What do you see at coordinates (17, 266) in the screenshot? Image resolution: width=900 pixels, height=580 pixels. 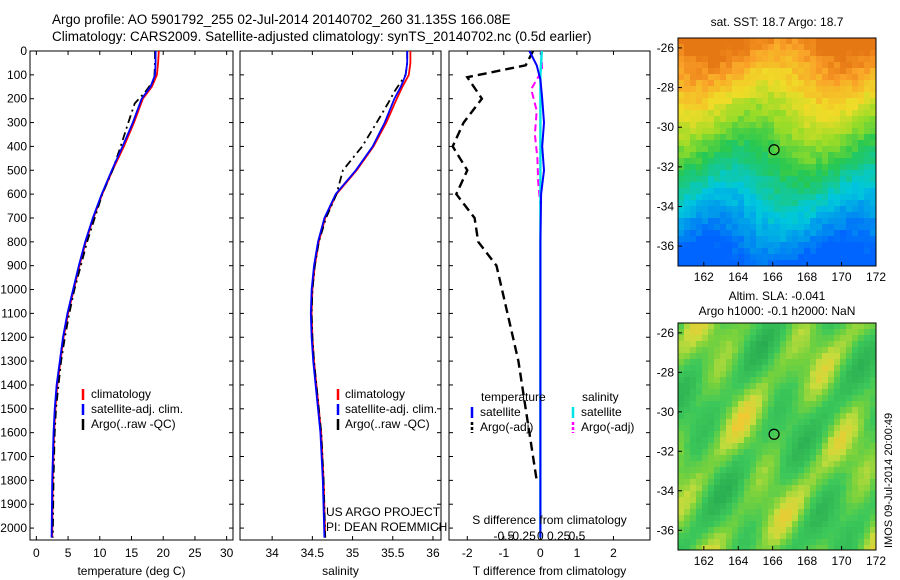 I see `depth-tick-label: 900` at bounding box center [17, 266].